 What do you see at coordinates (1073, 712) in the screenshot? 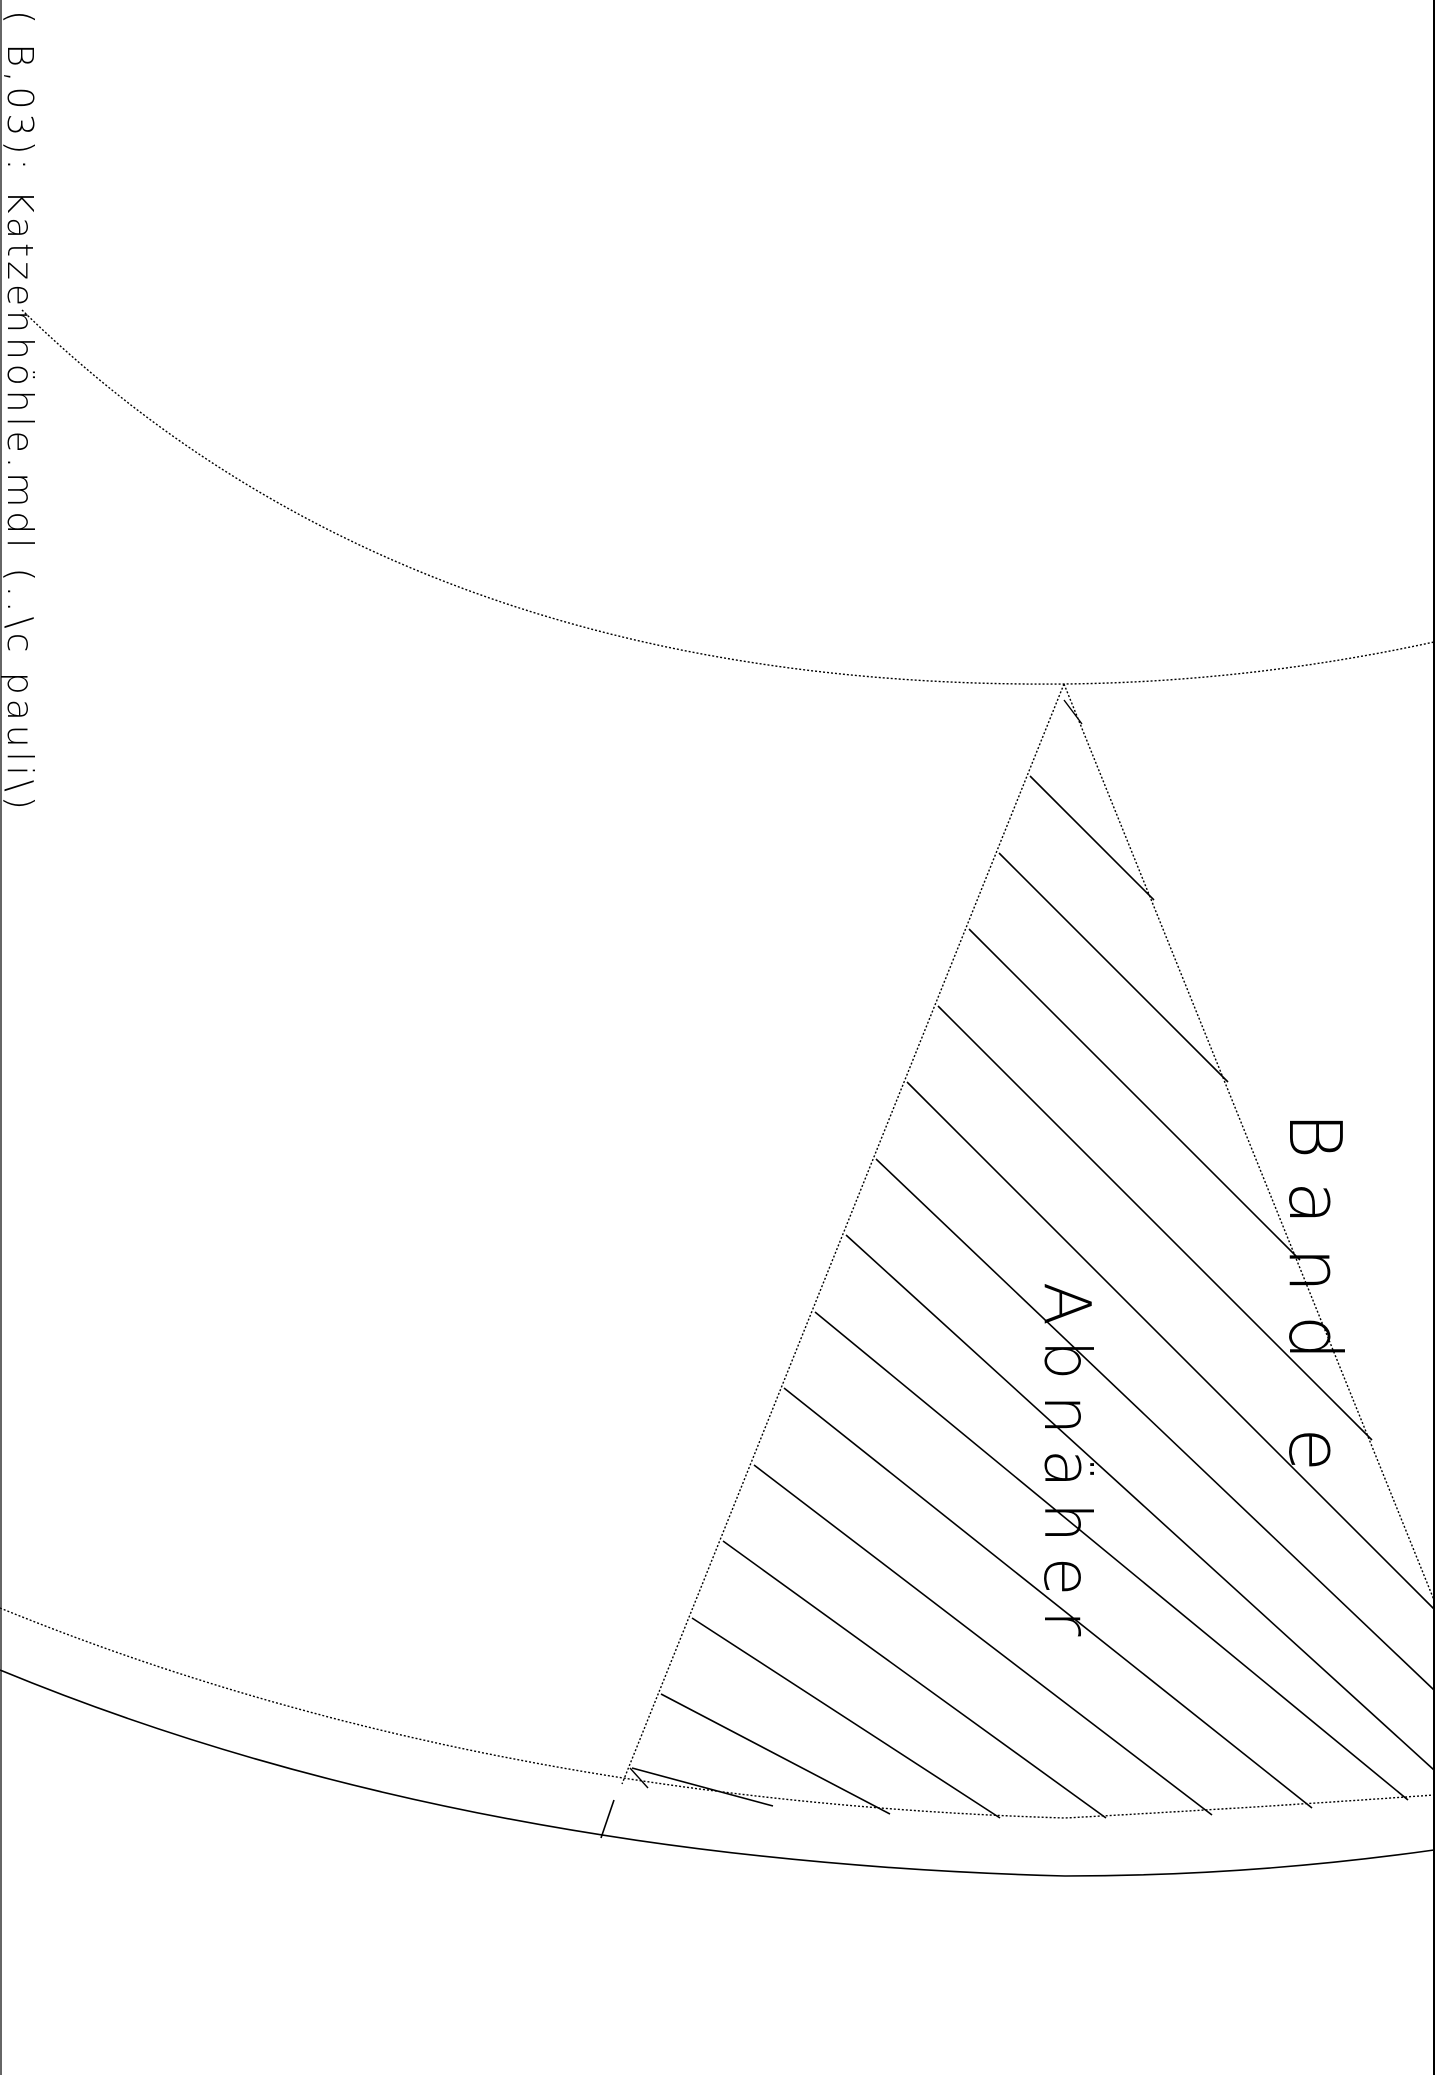
I see `dart-tip-tick` at bounding box center [1073, 712].